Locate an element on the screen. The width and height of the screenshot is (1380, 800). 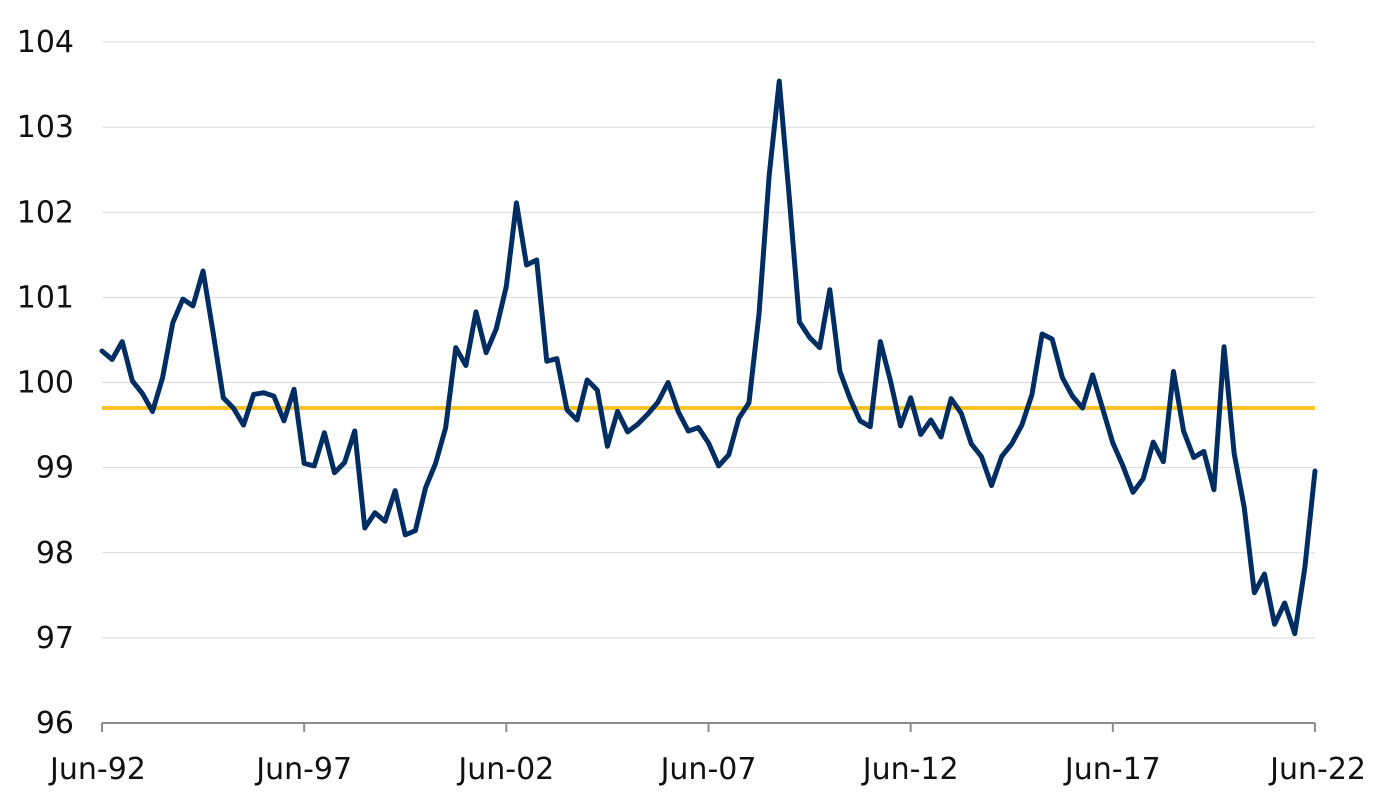
x-tick-label: Jun-97 is located at coordinates (303, 769).